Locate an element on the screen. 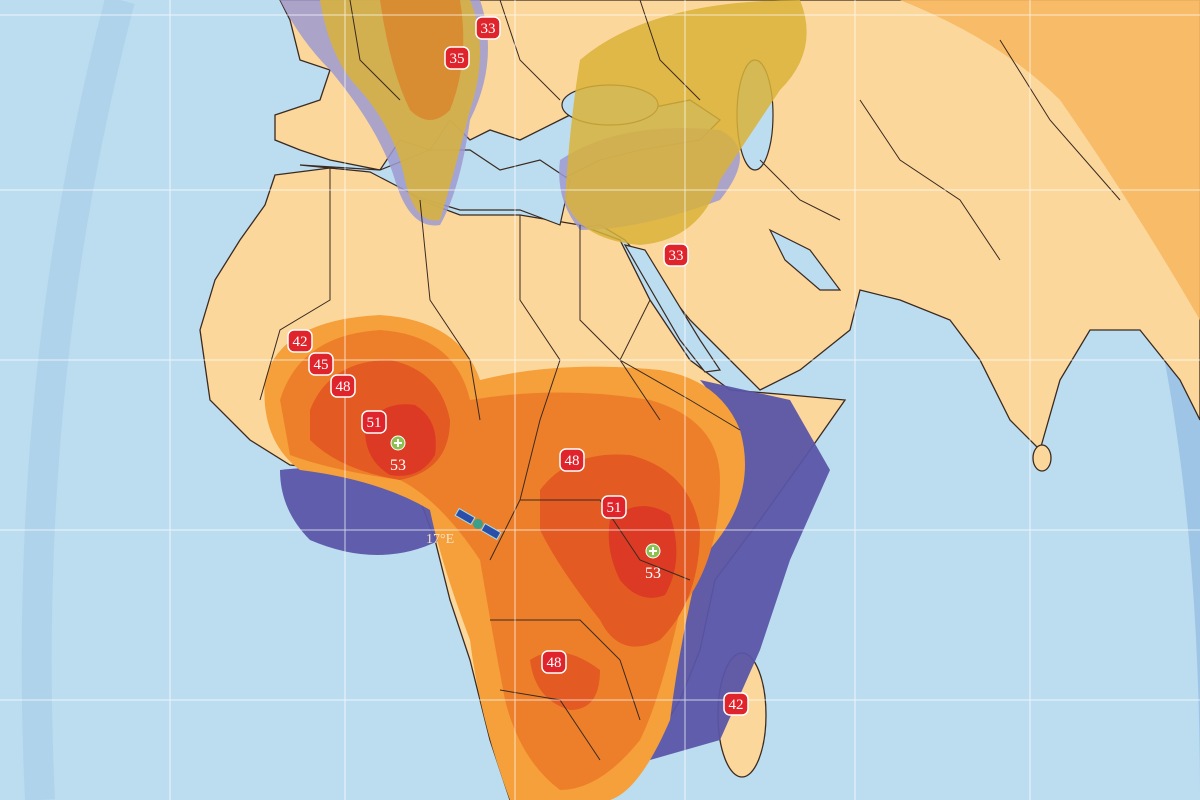 This screenshot has width=1200, height=800. eirp-label-arabia: 33 is located at coordinates (676, 255).